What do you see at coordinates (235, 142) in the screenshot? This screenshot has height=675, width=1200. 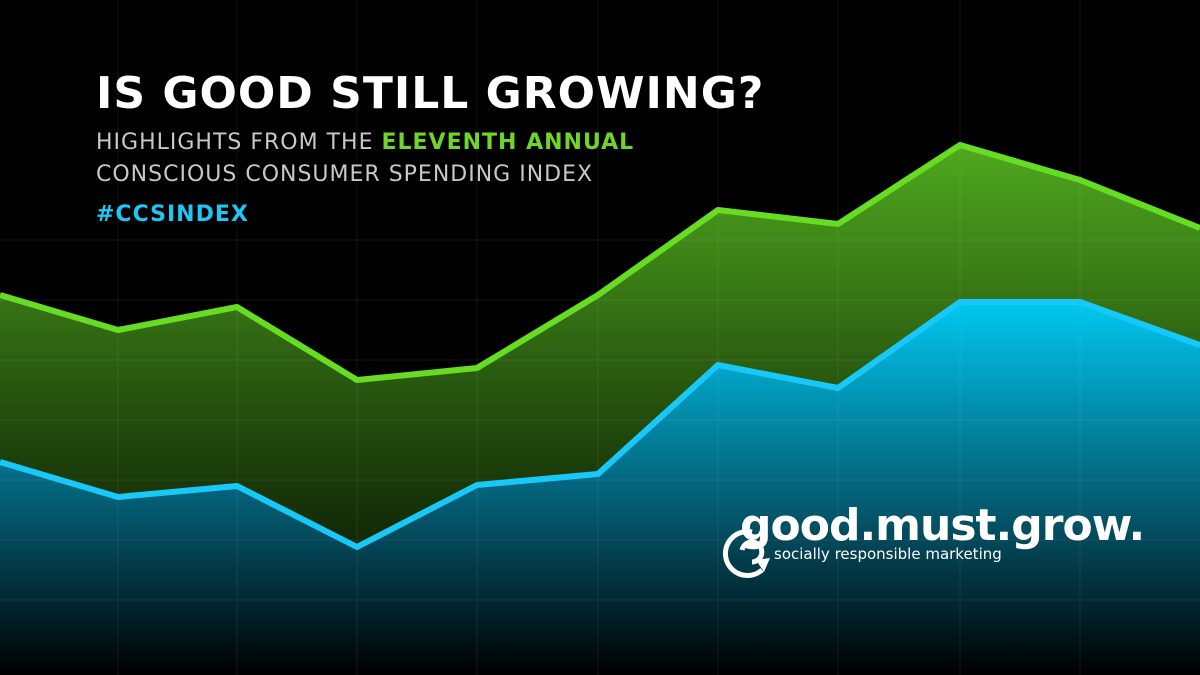 I see `subtitle-lead: HIGHLIGHTS FROM THE` at bounding box center [235, 142].